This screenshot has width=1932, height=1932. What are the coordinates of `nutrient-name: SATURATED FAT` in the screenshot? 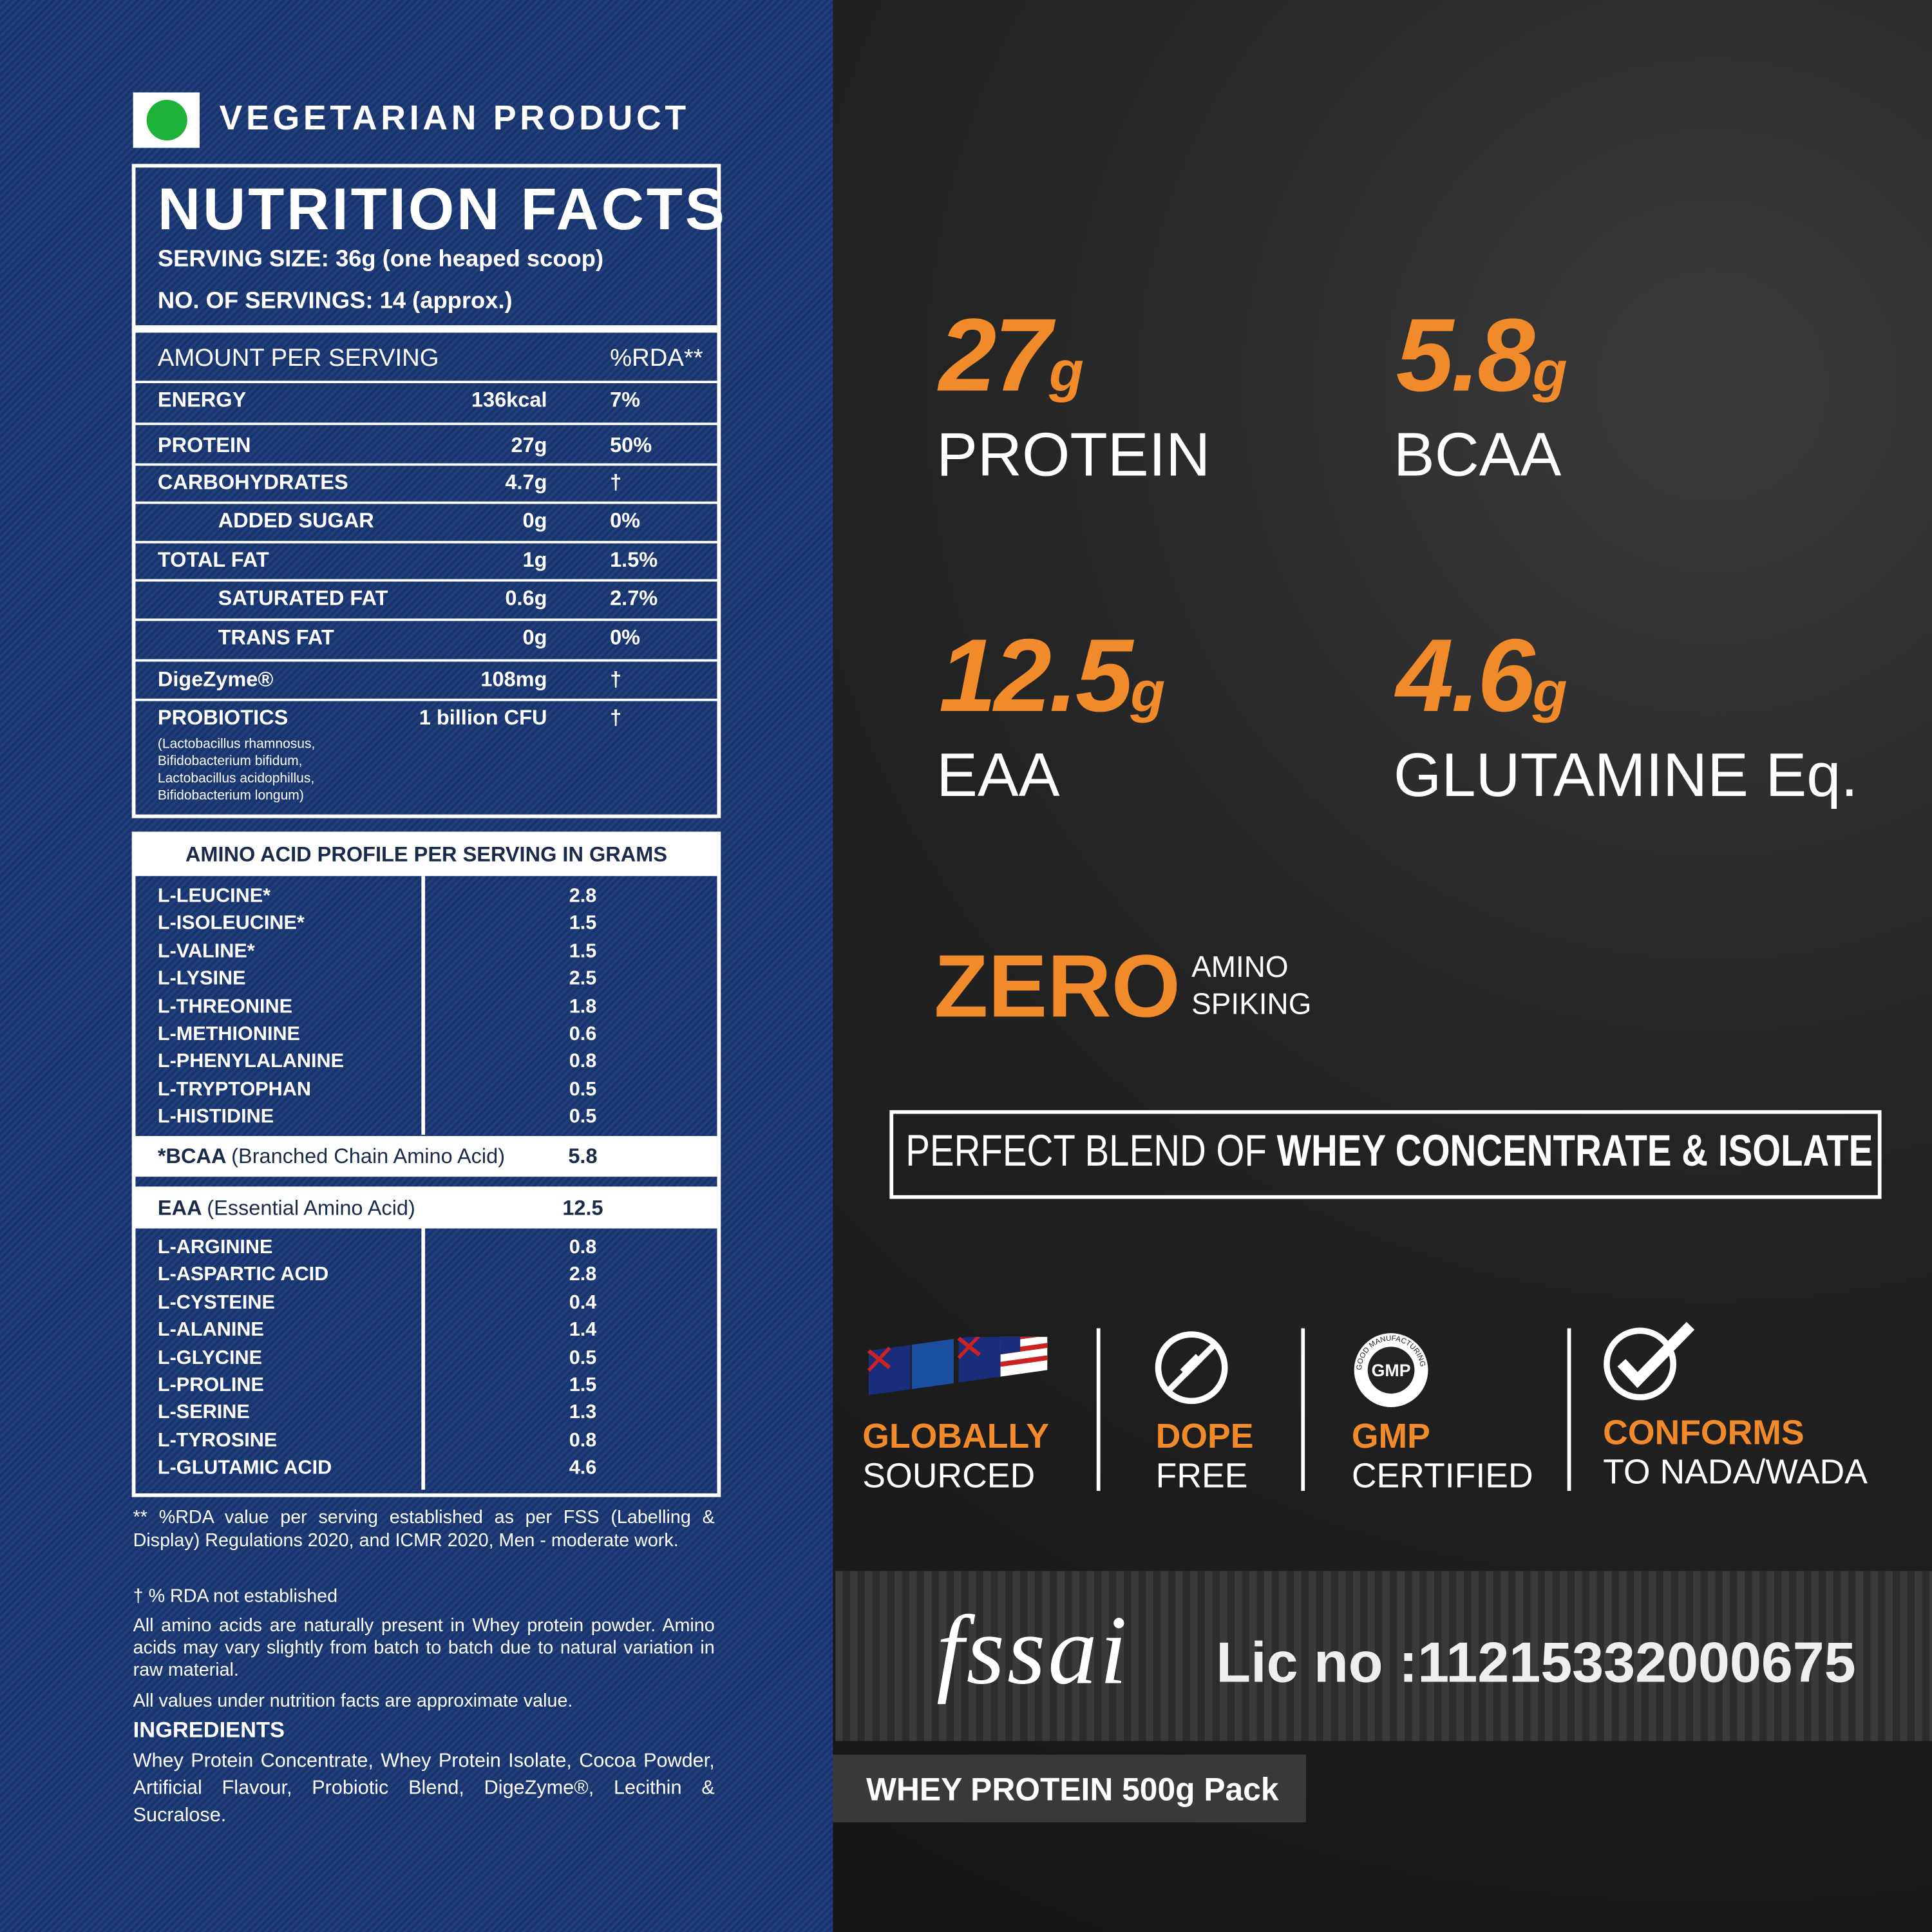 It's located at (303, 598).